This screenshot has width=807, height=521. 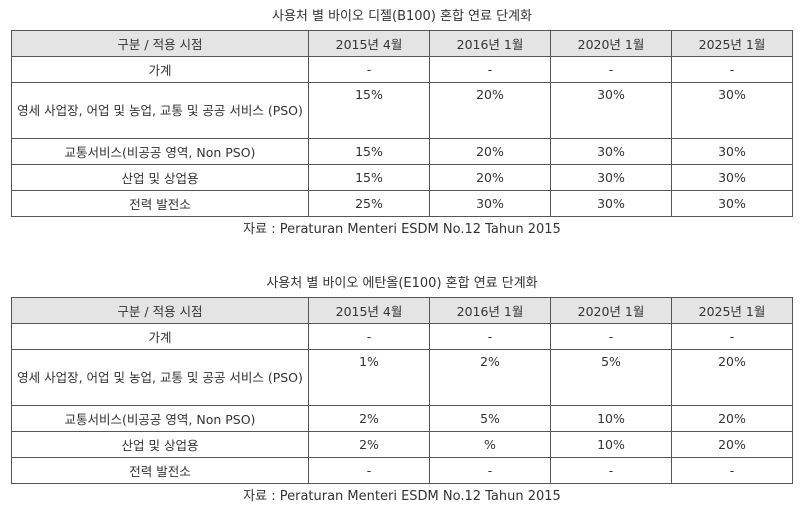 I want to click on cell-value: %, so click(x=490, y=444).